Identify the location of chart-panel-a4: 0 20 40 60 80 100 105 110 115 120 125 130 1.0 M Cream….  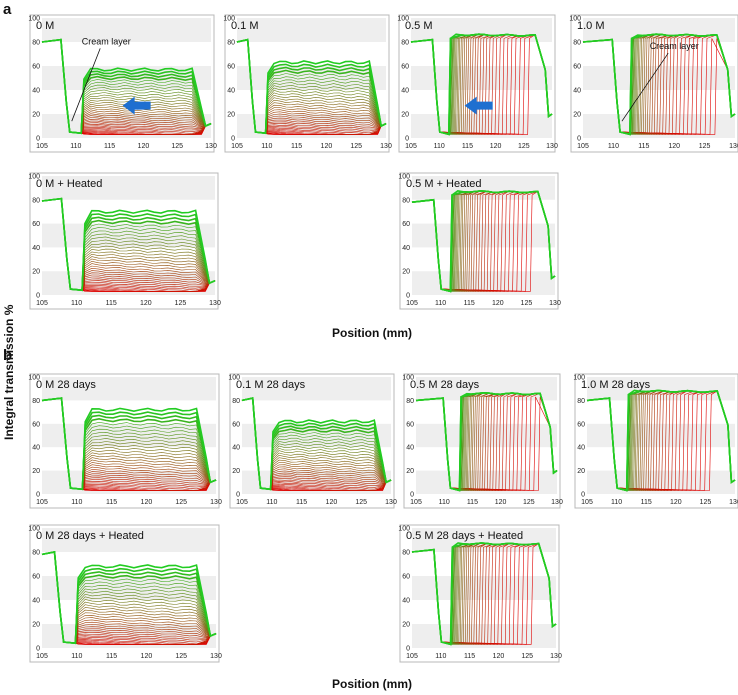
(653, 83).